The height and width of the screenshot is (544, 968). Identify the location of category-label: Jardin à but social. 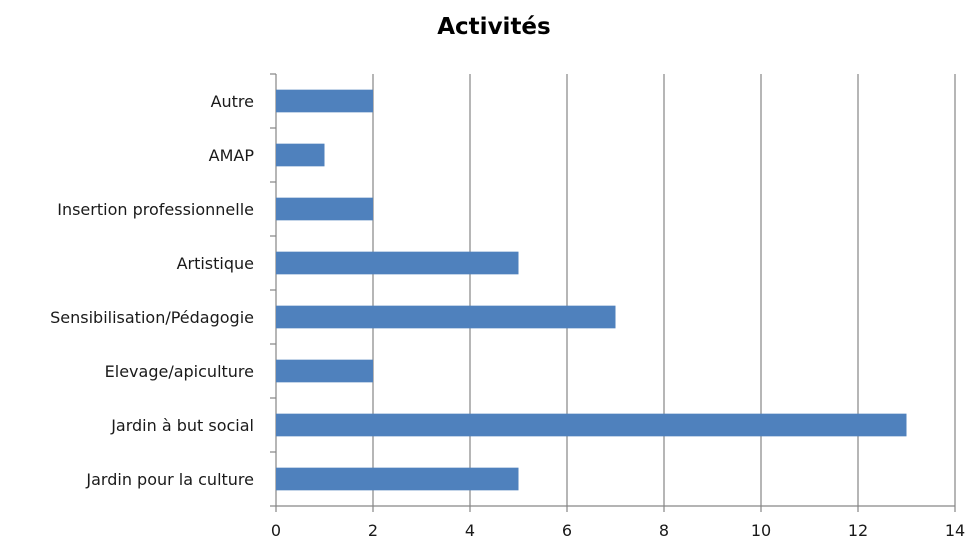
(182, 425).